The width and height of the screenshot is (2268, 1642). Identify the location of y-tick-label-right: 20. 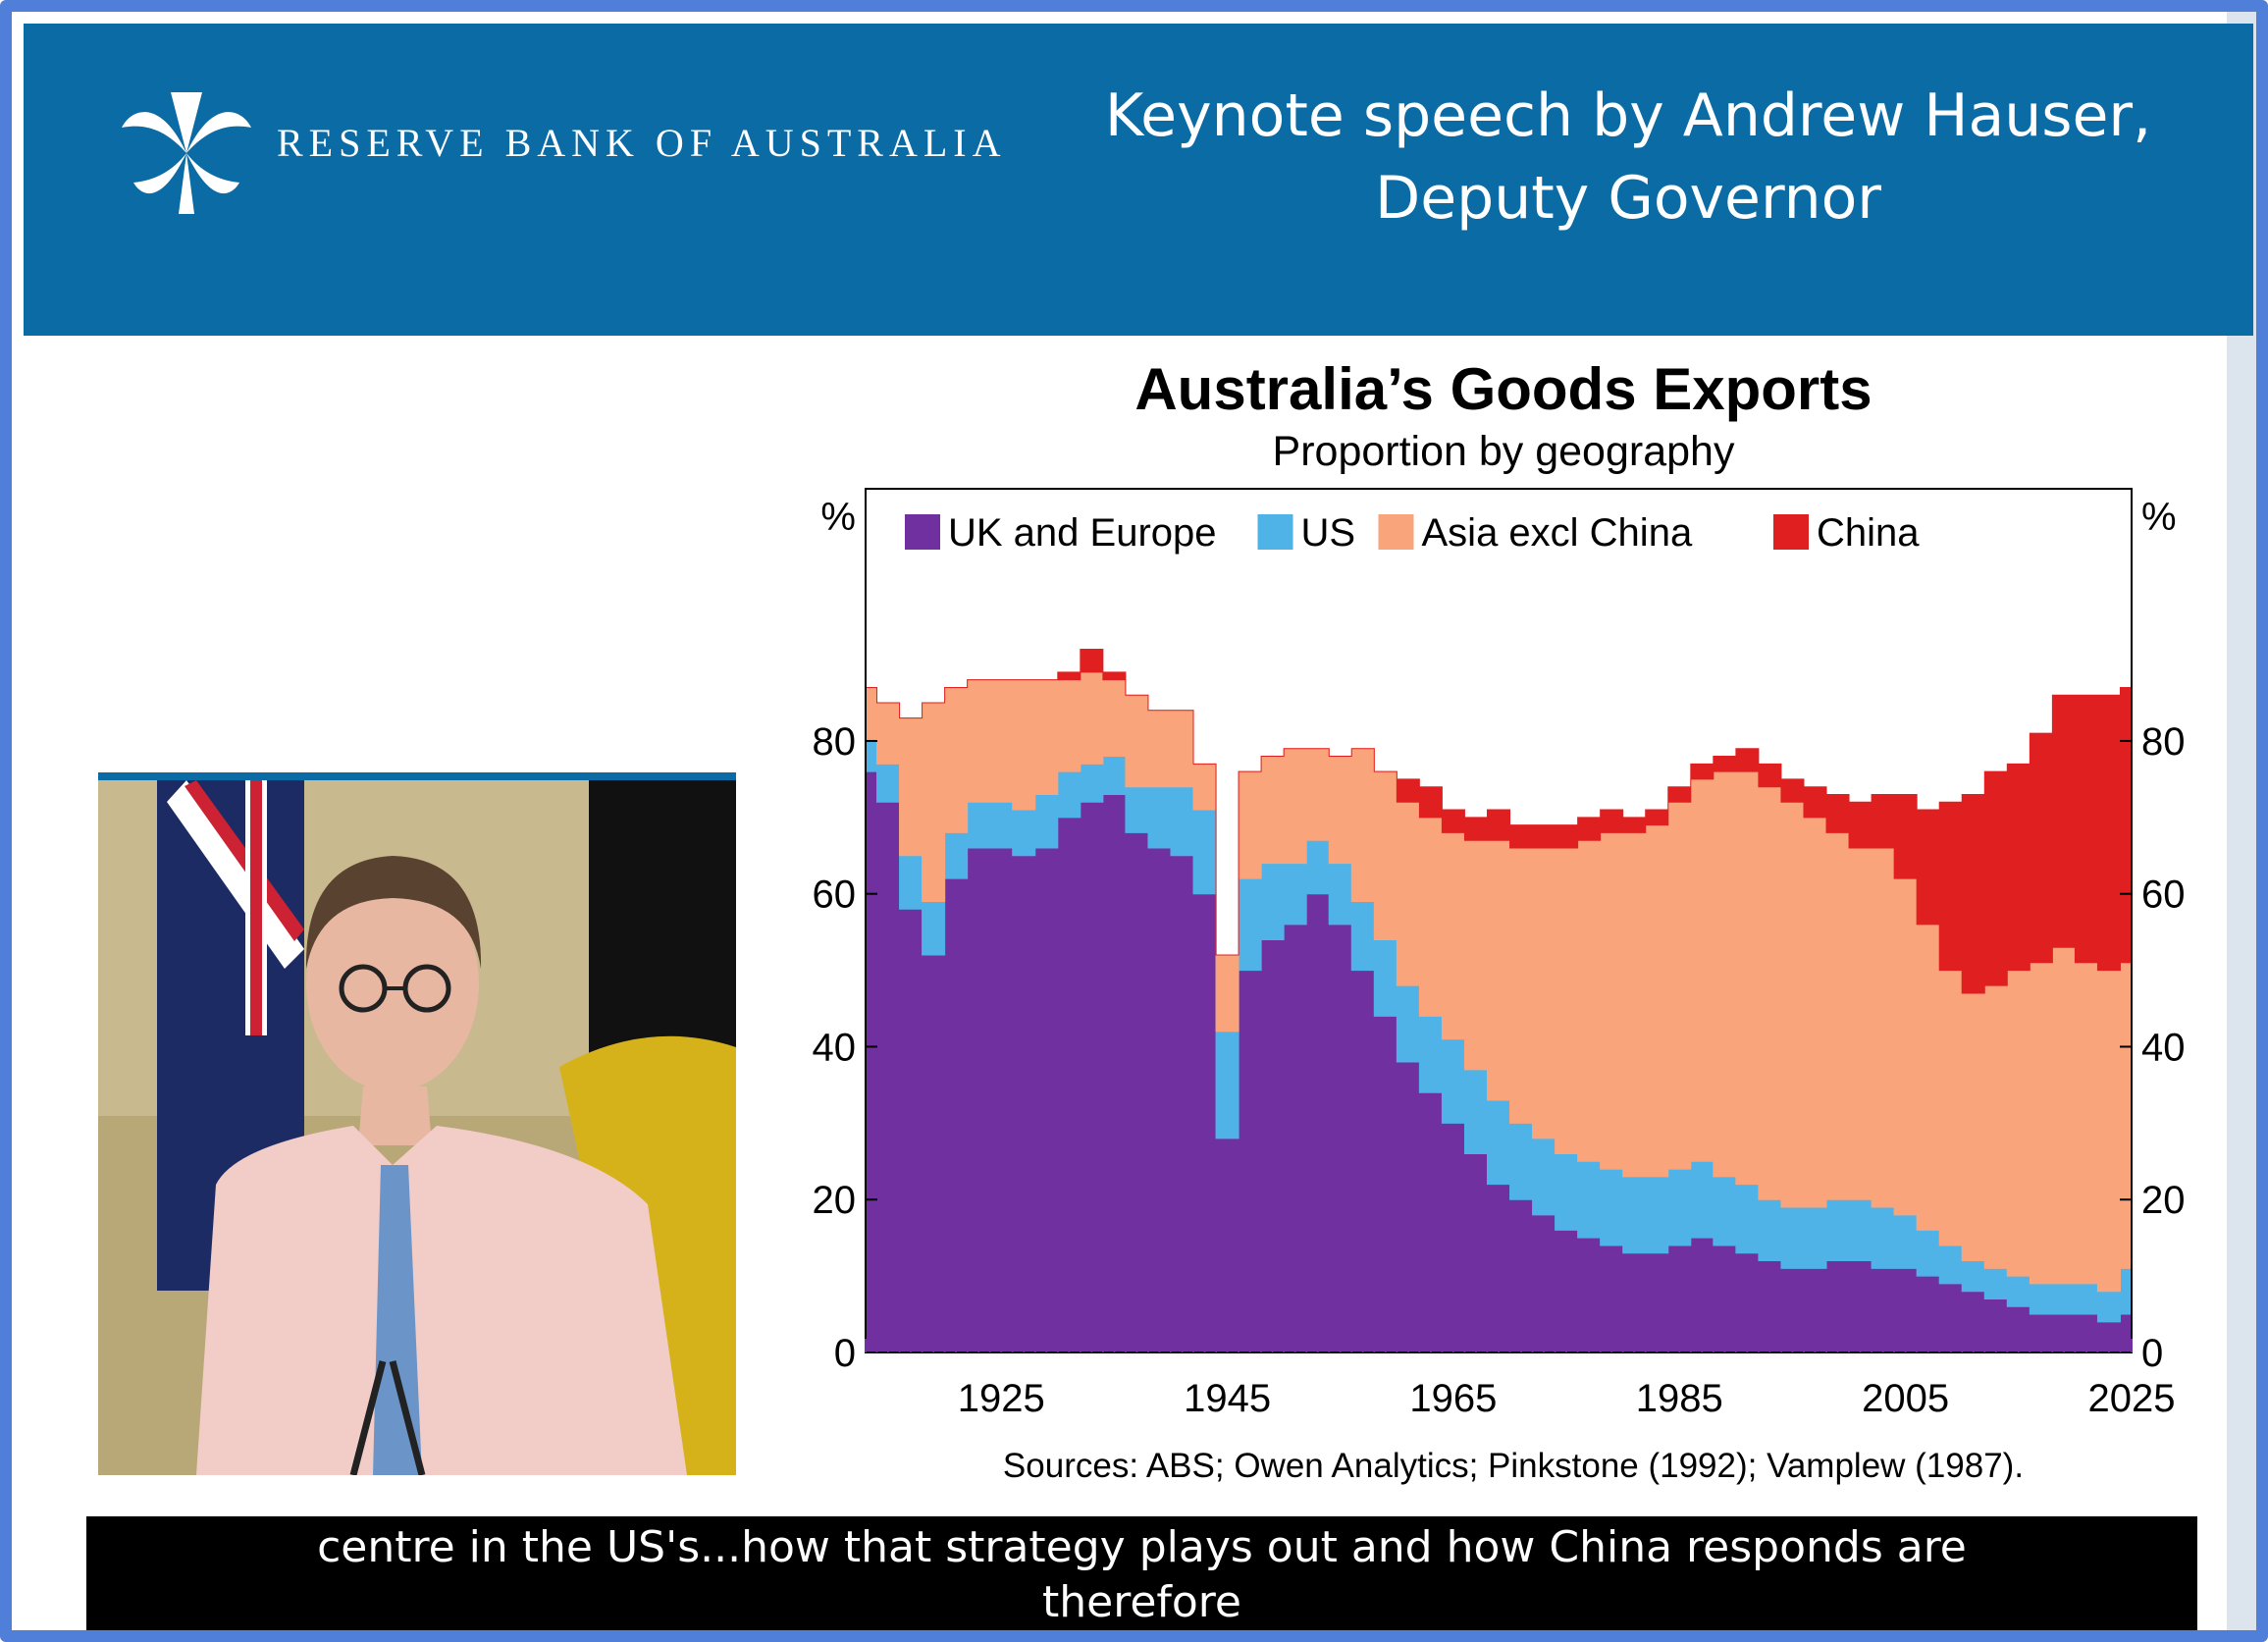
(2163, 1200).